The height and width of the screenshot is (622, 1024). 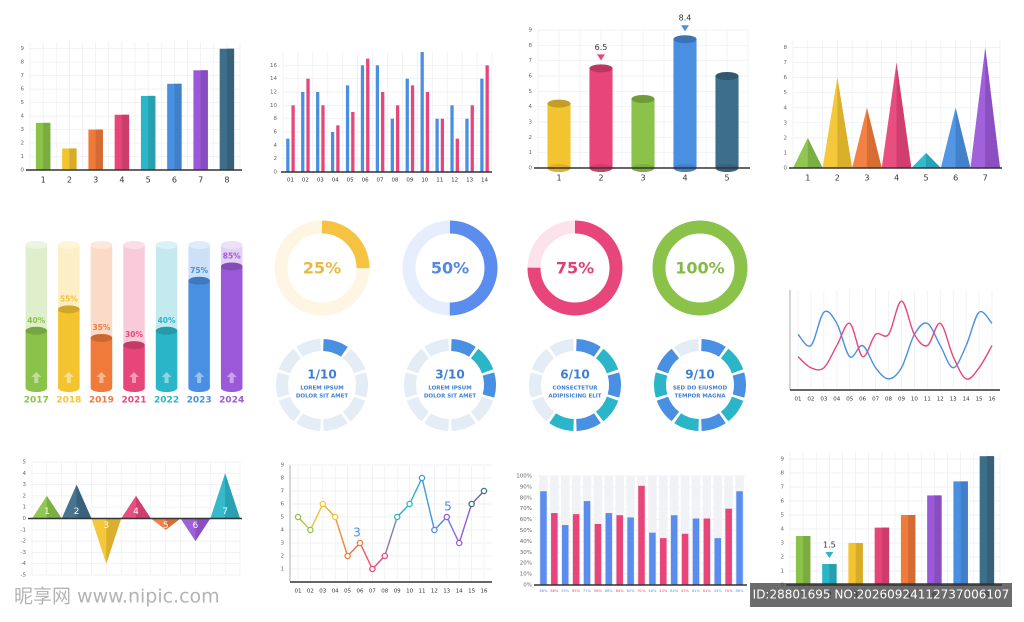 What do you see at coordinates (231, 401) in the screenshot?
I see `x-tick-label: 2024` at bounding box center [231, 401].